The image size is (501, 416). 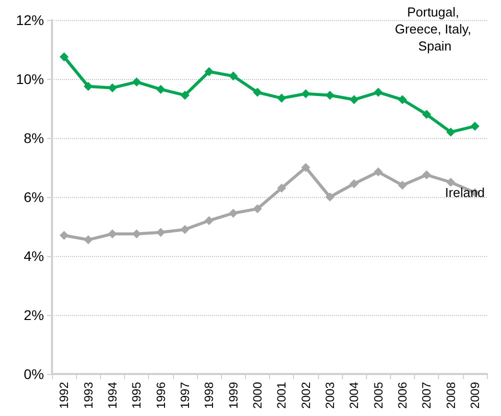 I want to click on series-label: Ireland, so click(x=465, y=192).